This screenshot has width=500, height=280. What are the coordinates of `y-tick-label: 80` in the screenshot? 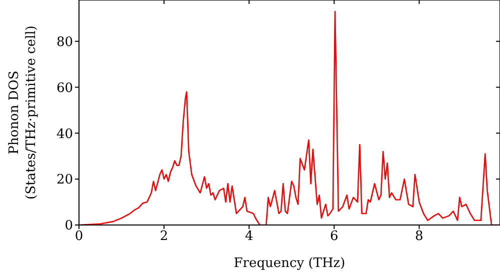 It's located at (64, 42).